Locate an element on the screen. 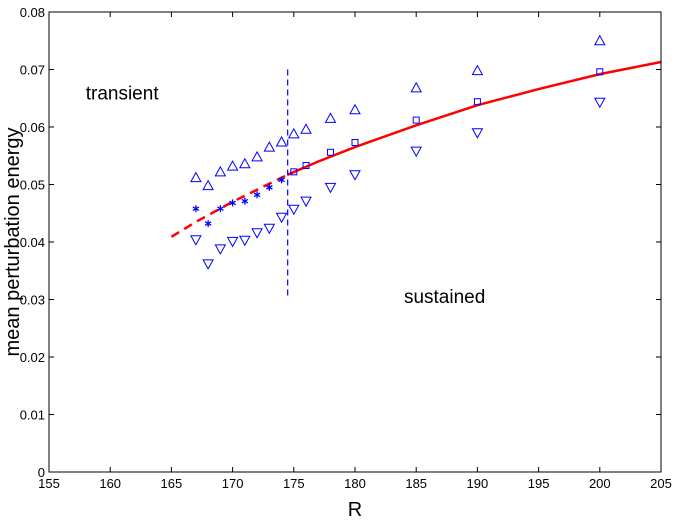 The image size is (680, 520). x-tick-label: 165 is located at coordinates (172, 483).